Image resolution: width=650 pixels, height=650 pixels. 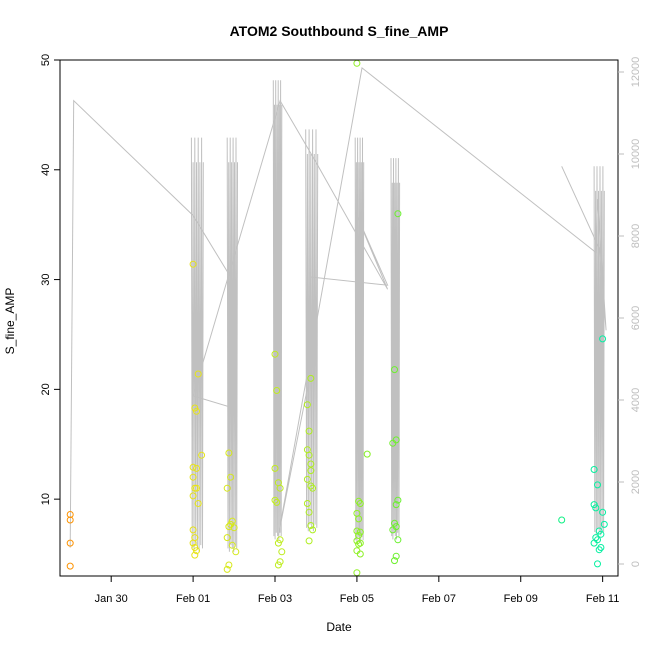 I want to click on x-tick-label: Jan 30, so click(x=111, y=599).